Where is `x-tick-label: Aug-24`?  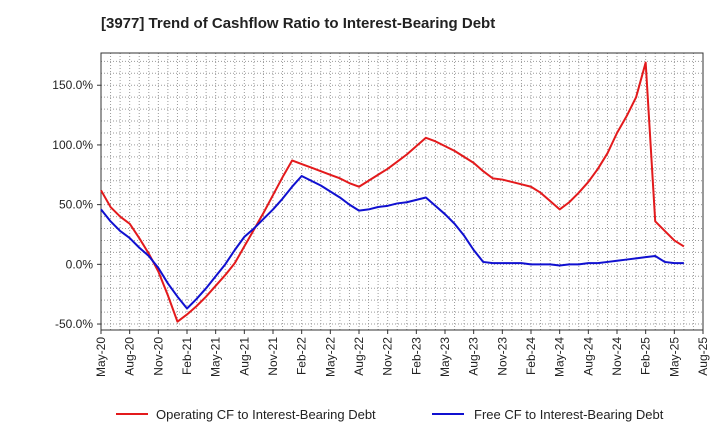 x-tick-label: Aug-24 is located at coordinates (588, 356).